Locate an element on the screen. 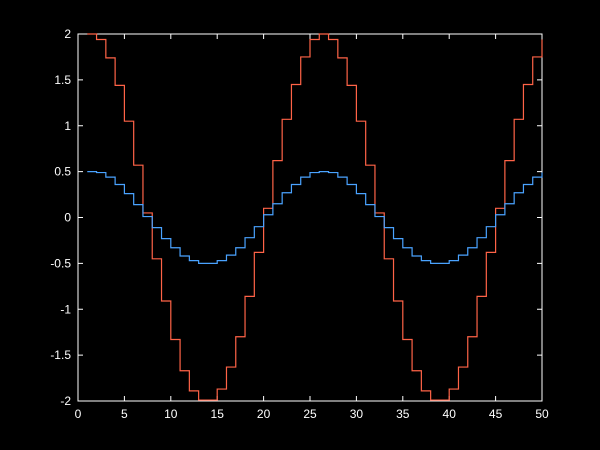 The width and height of the screenshot is (600, 450). x-tick-label: 0 is located at coordinates (78, 414).